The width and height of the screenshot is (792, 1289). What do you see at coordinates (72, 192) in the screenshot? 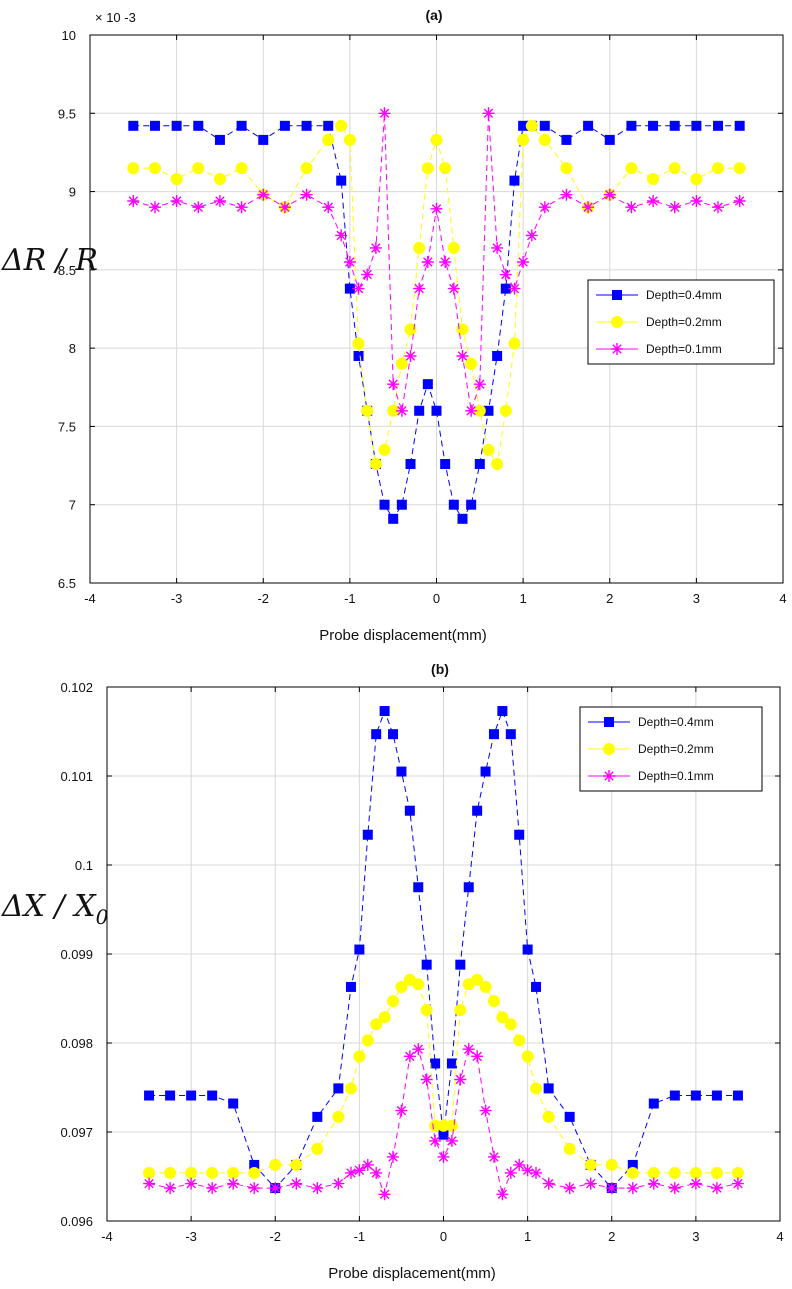
I see `y-tick-label: 9` at bounding box center [72, 192].